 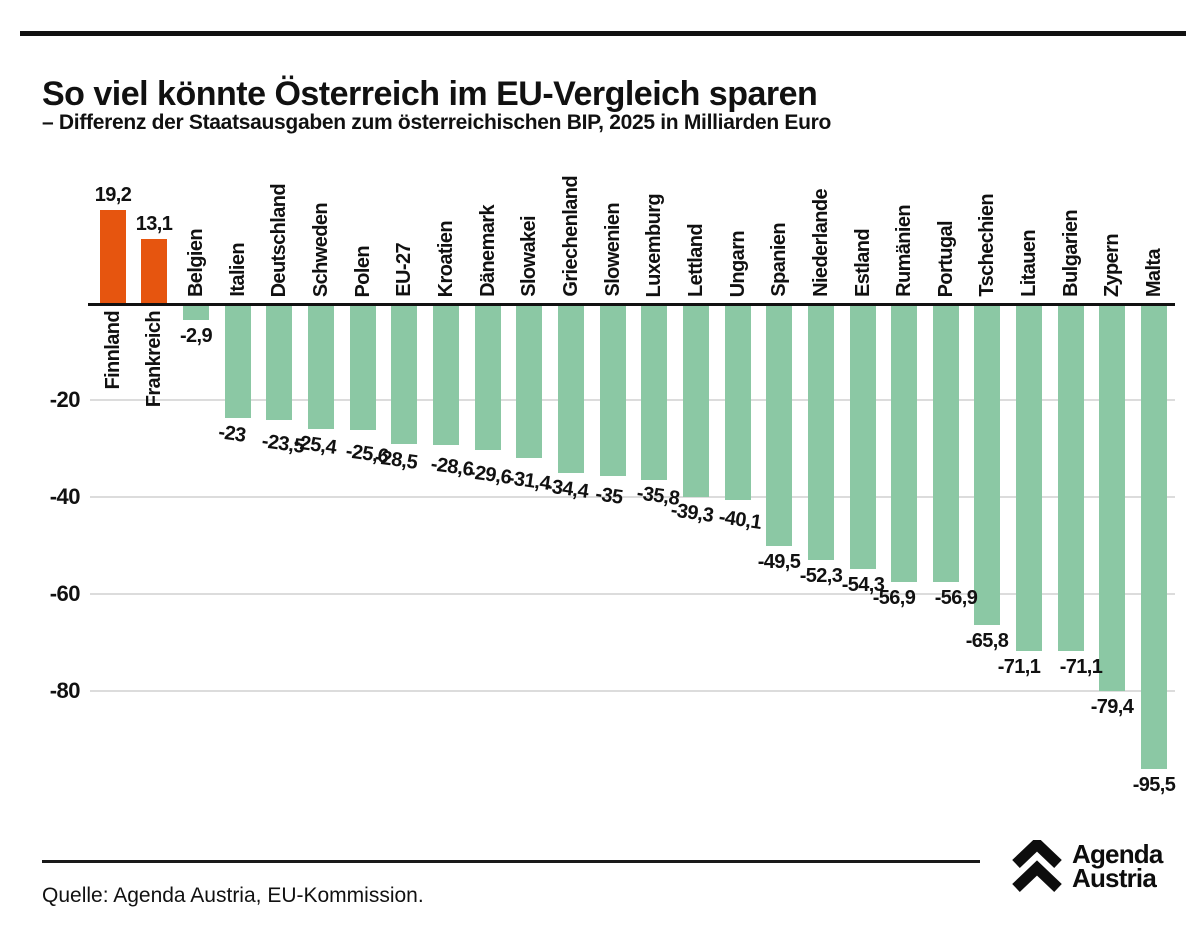 I want to click on double-chevron-up-icon, so click(x=1037, y=866).